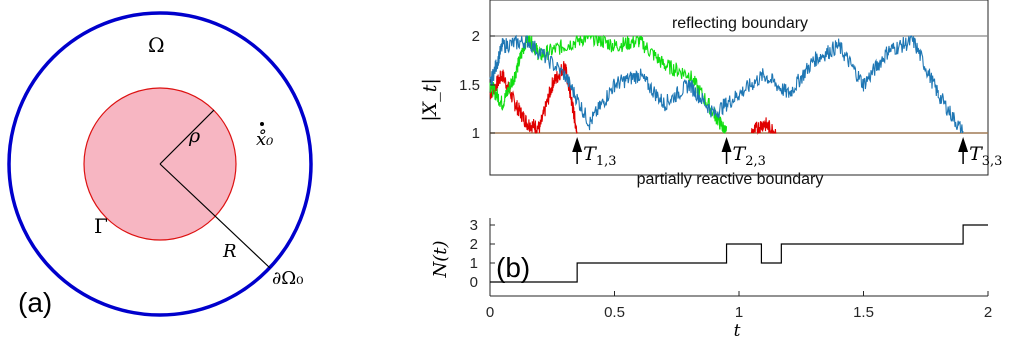  Describe the element at coordinates (262, 124) in the screenshot. I see `start-point` at that location.